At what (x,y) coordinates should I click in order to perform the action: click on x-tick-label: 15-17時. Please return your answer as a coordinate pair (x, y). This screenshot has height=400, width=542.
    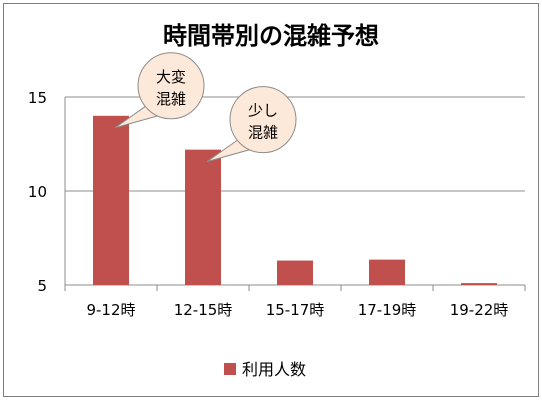
    Looking at the image, I should click on (295, 310).